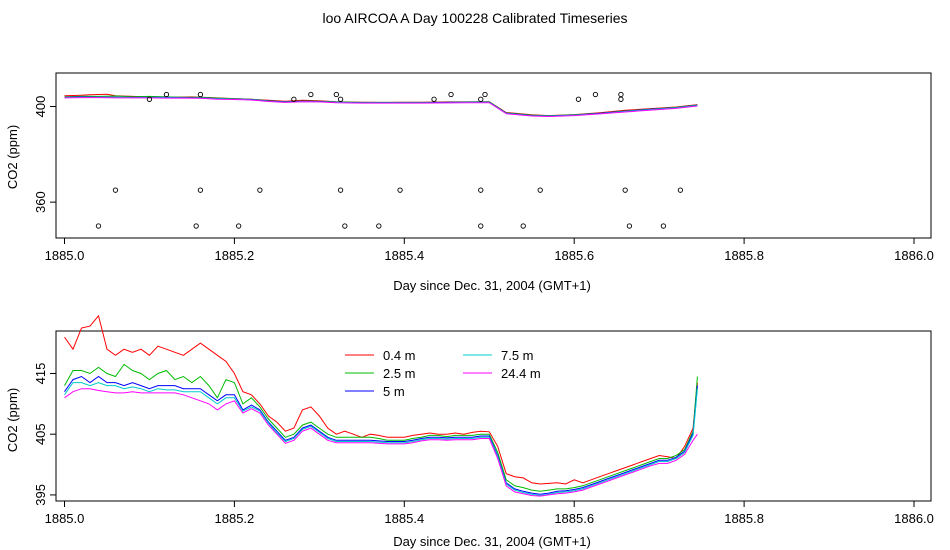 This screenshot has height=550, width=950. Describe the element at coordinates (399, 373) in the screenshot. I see `legend-label: 2.5 m` at that location.